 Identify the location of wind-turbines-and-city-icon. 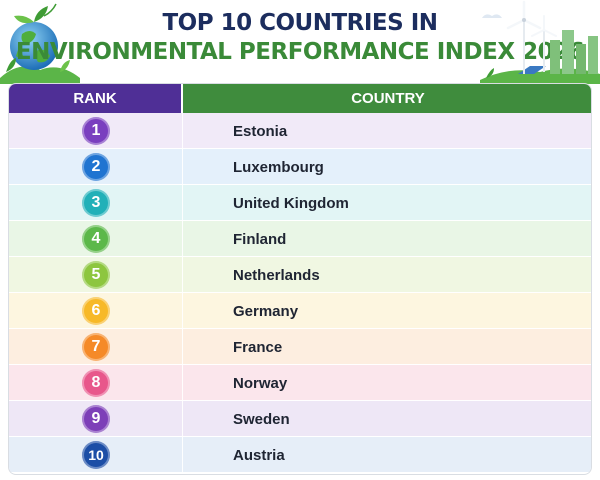
(540, 42).